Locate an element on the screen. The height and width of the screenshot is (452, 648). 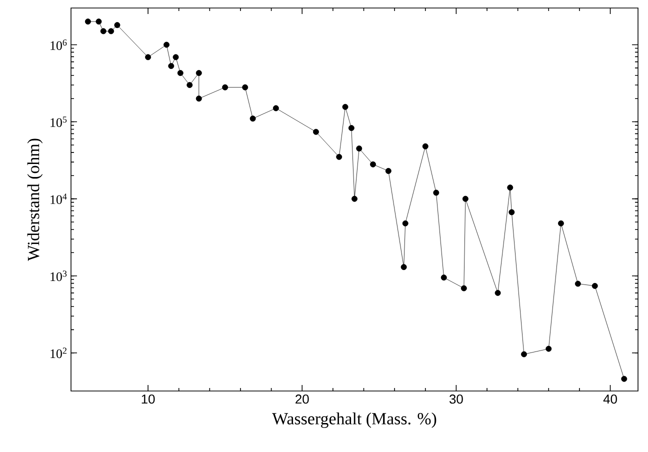
y-tick-label: 10$^{2}$ is located at coordinates (58, 353).